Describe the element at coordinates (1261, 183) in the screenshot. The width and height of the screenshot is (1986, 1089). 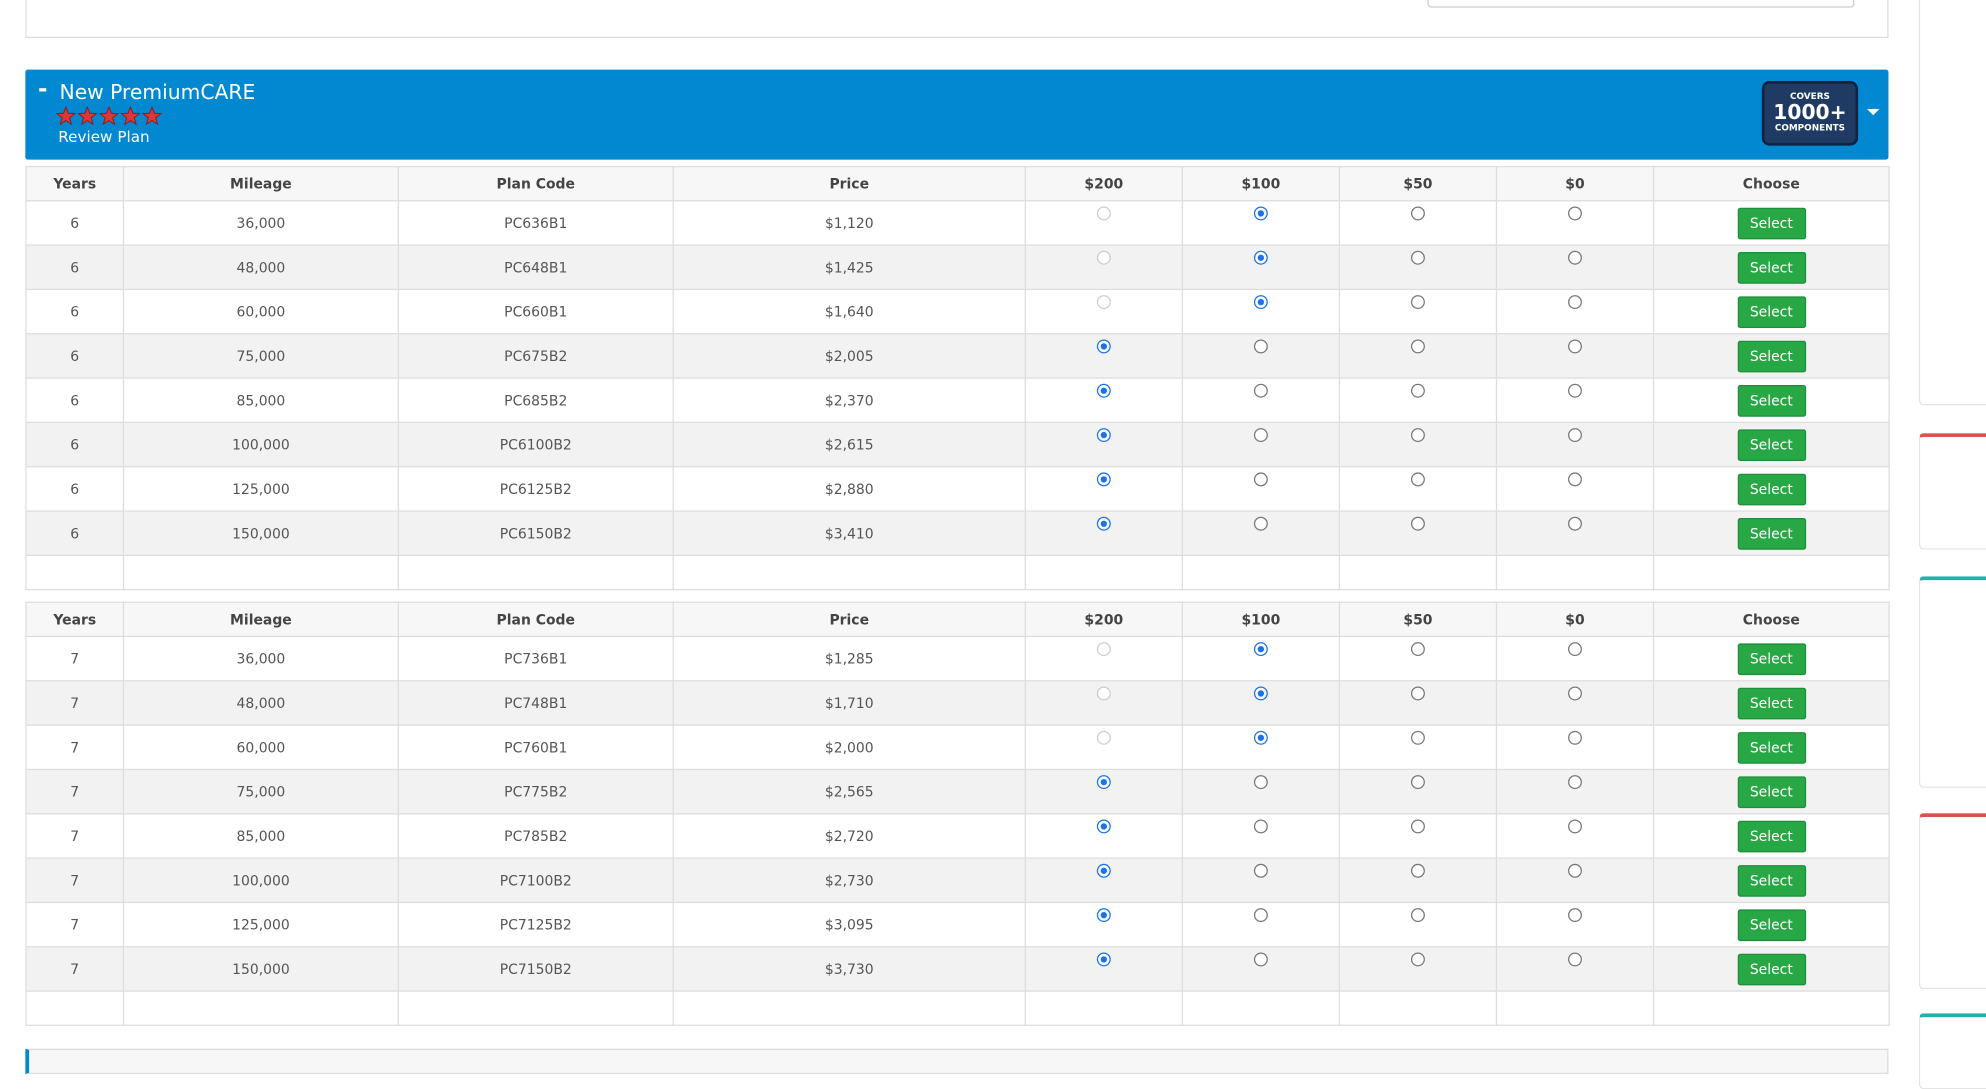
I see `column-header: $100` at that location.